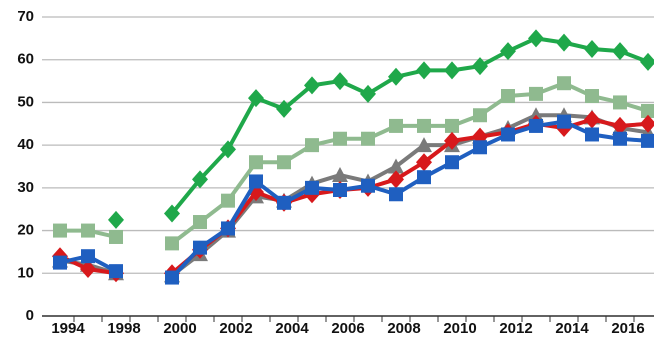  I want to click on x-tick-label: 1998, so click(123, 328).